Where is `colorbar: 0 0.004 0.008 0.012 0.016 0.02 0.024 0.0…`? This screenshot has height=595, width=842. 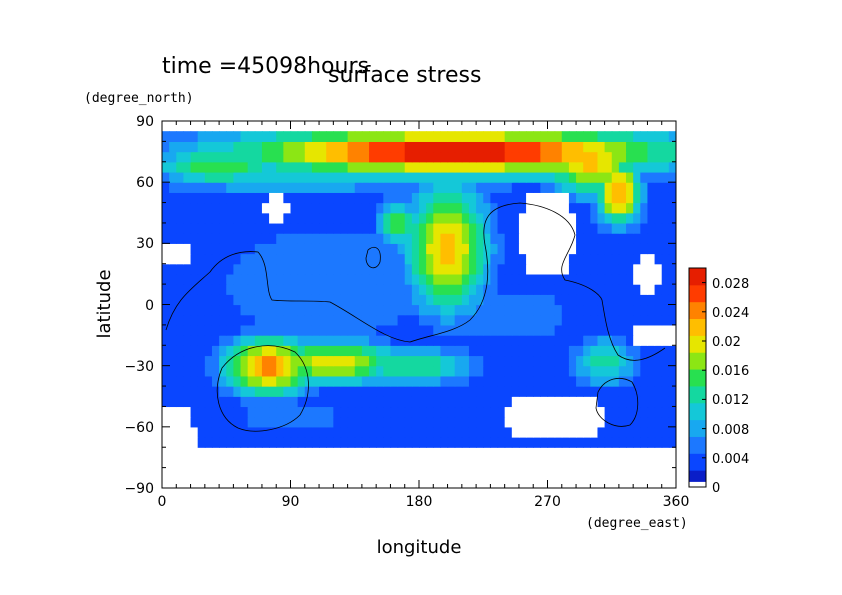 colorbar: 0 0.004 0.008 0.012 0.016 0.02 0.024 0.0… is located at coordinates (718, 381).